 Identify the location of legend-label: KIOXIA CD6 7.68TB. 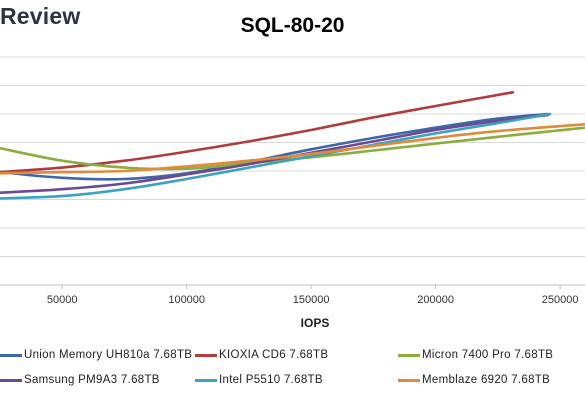
(274, 355).